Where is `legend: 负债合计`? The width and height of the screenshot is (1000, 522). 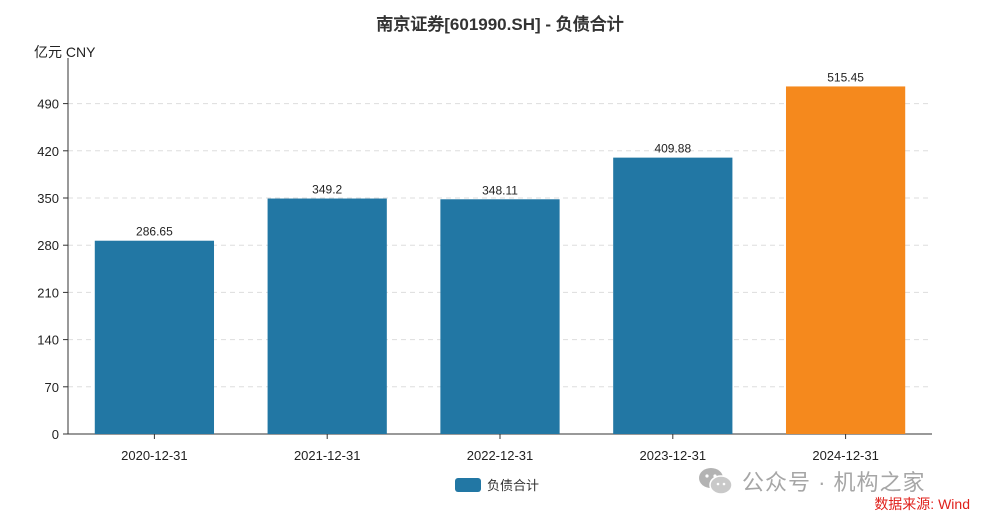
legend: 负债合计 is located at coordinates (497, 484).